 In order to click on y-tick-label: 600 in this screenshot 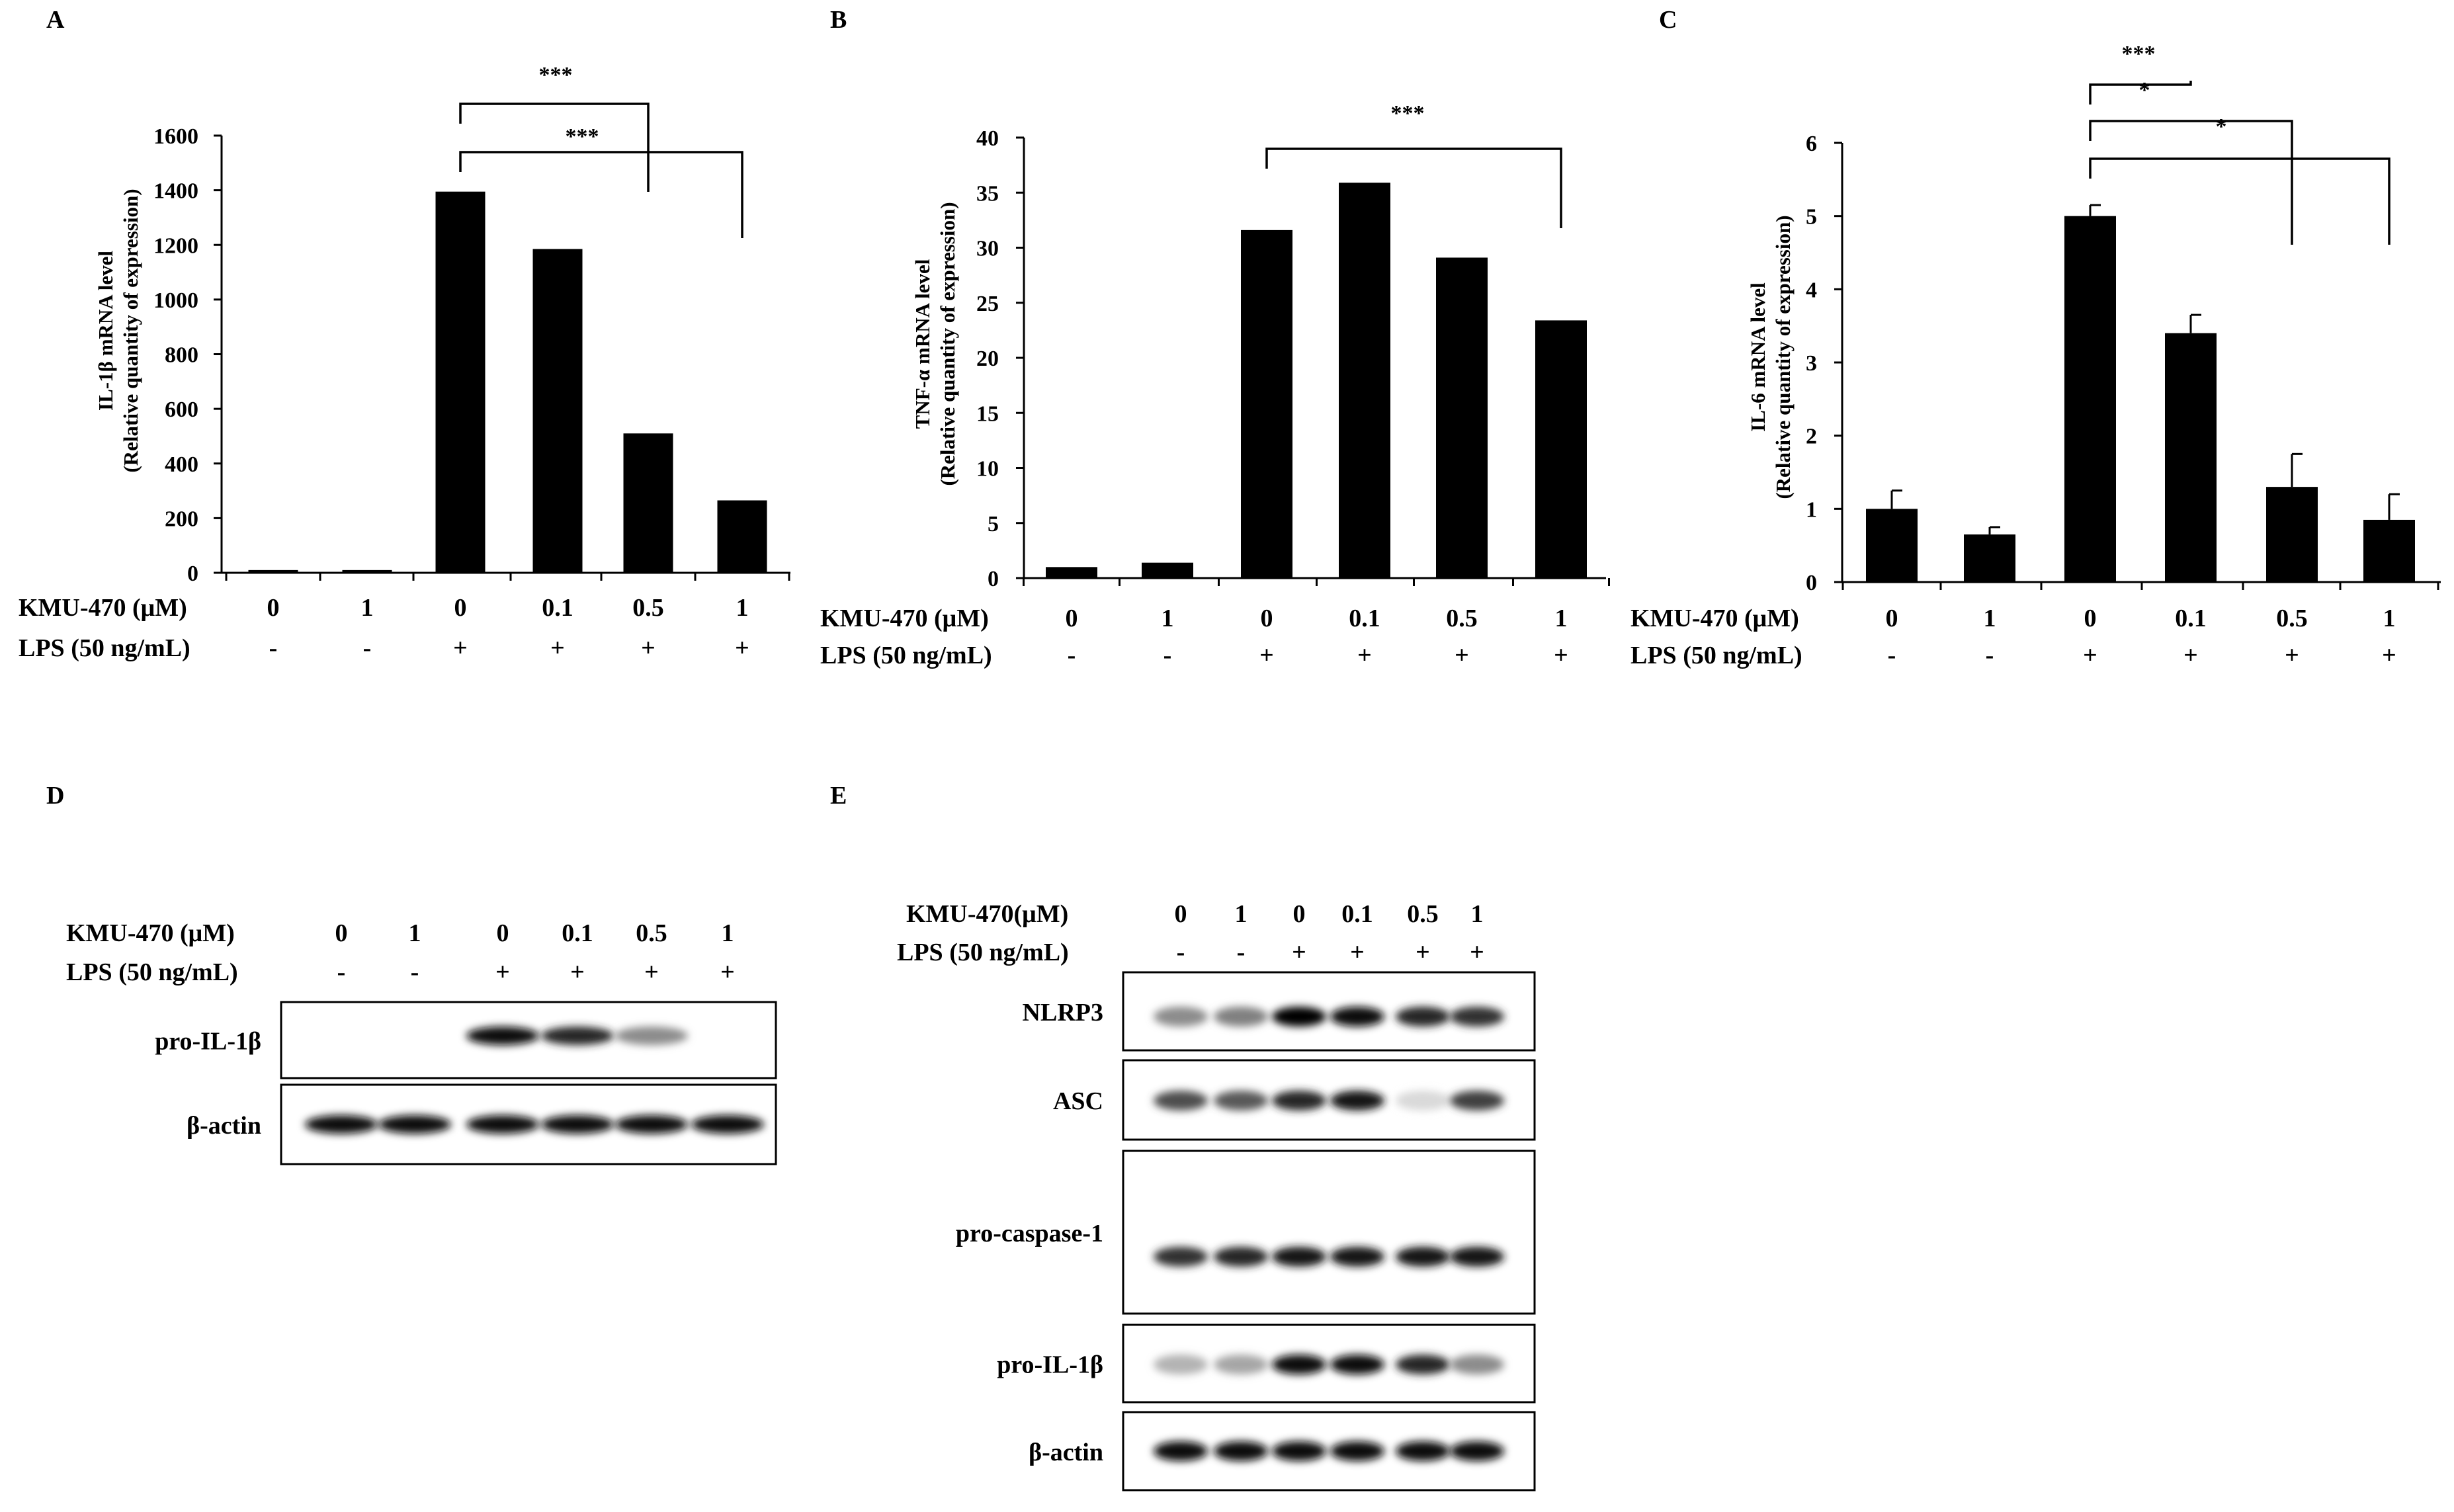, I will do `click(181, 410)`.